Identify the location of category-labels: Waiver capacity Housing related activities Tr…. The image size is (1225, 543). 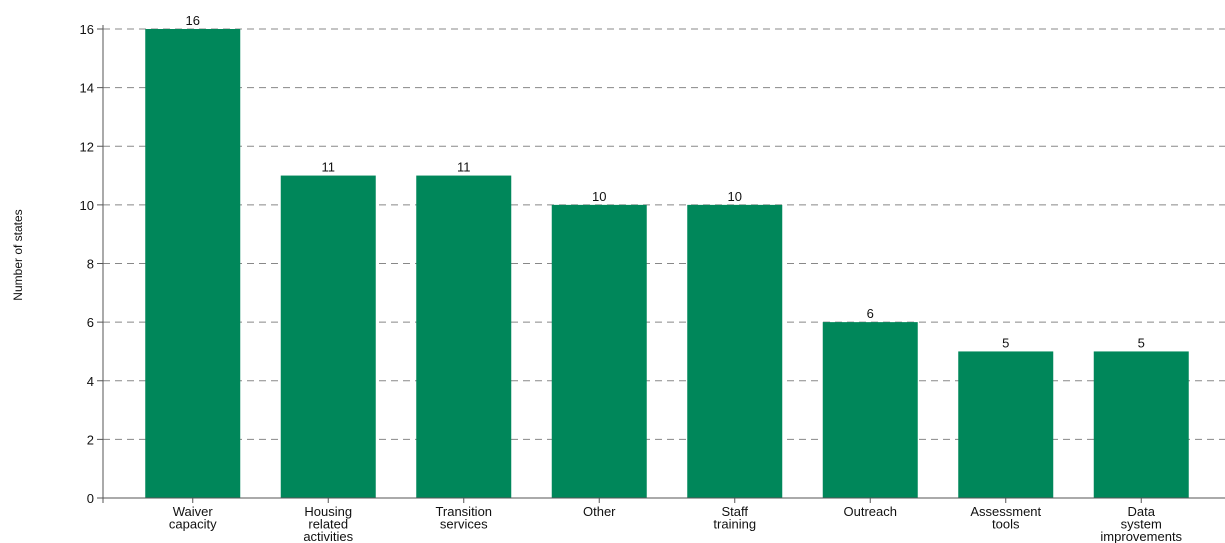
(676, 523).